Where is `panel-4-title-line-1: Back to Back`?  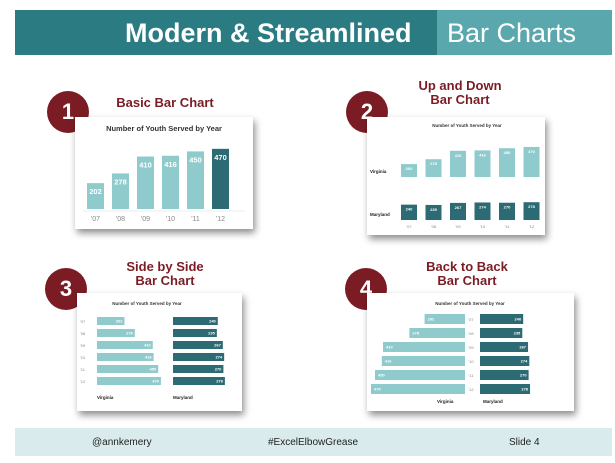
panel-4-title-line-1: Back to Back is located at coordinates (467, 266).